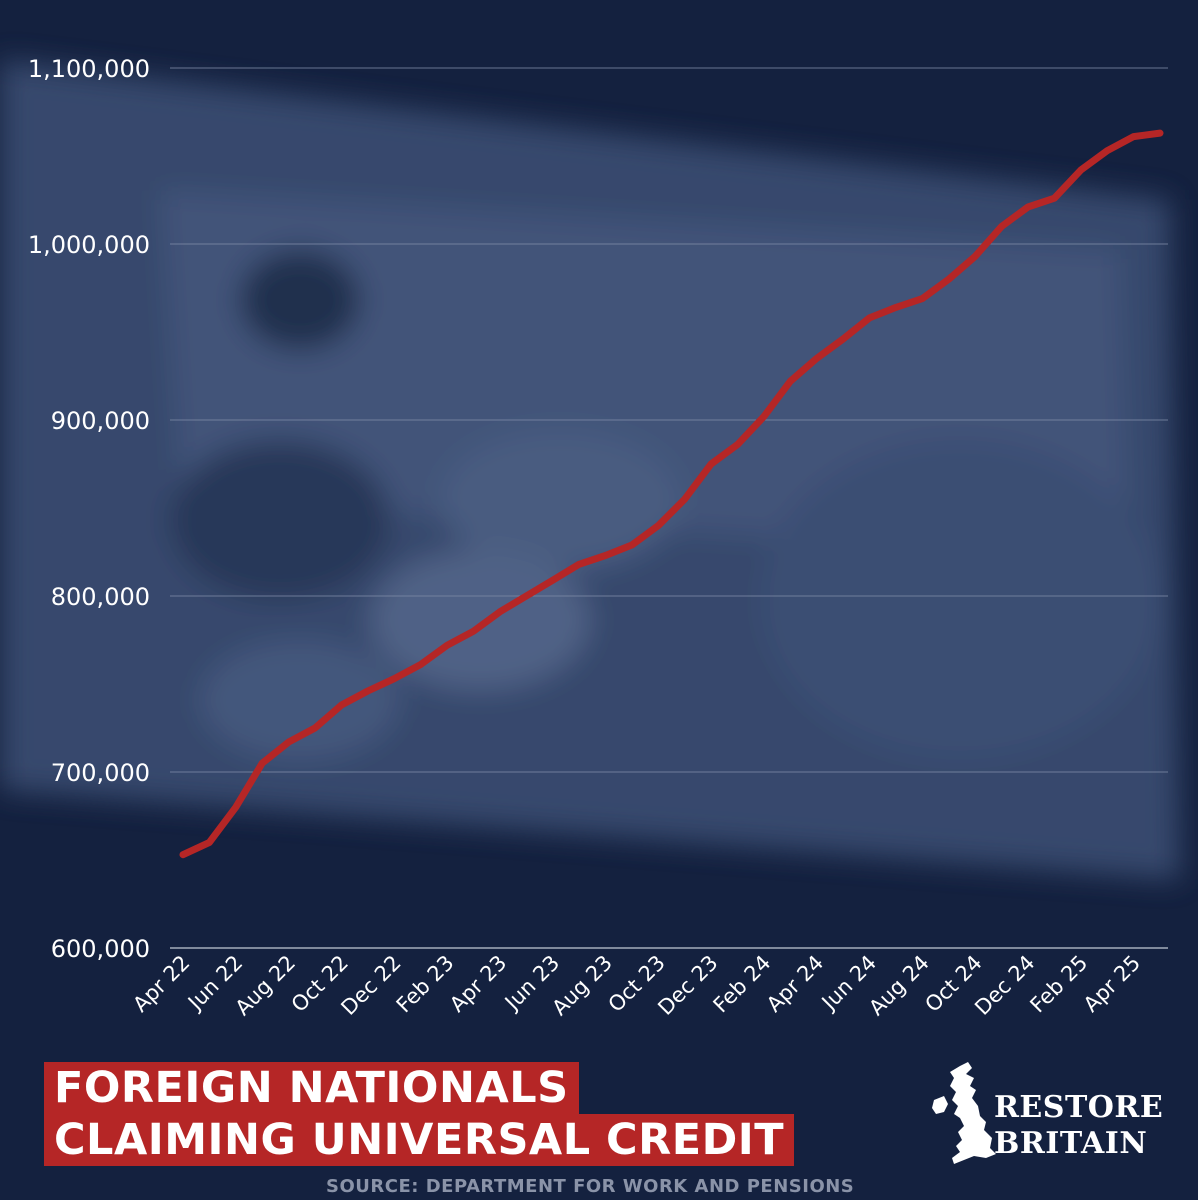 This screenshot has height=1200, width=1198. I want to click on x-tick-label: Aug 23, so click(582, 986).